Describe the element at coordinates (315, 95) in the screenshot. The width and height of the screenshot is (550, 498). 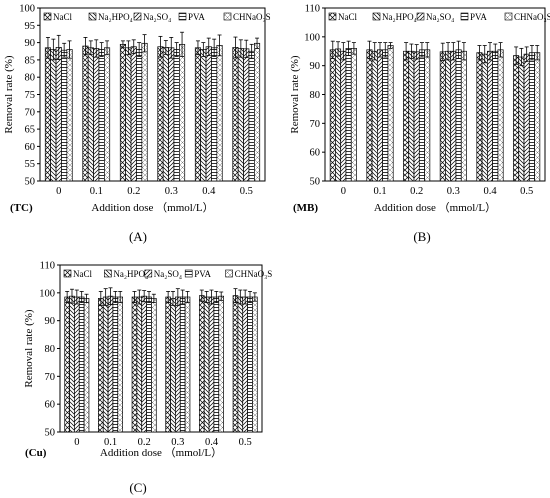
I see `y-tick-label: 80` at that location.